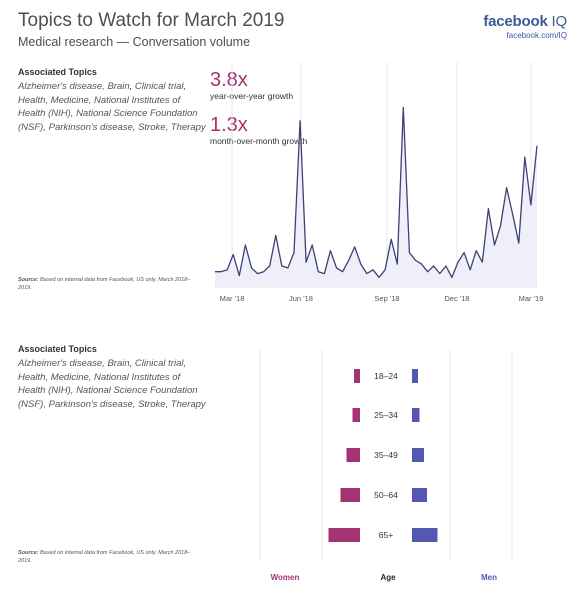  Describe the element at coordinates (386, 376) in the screenshot. I see `age-group-label: 18–24` at that location.